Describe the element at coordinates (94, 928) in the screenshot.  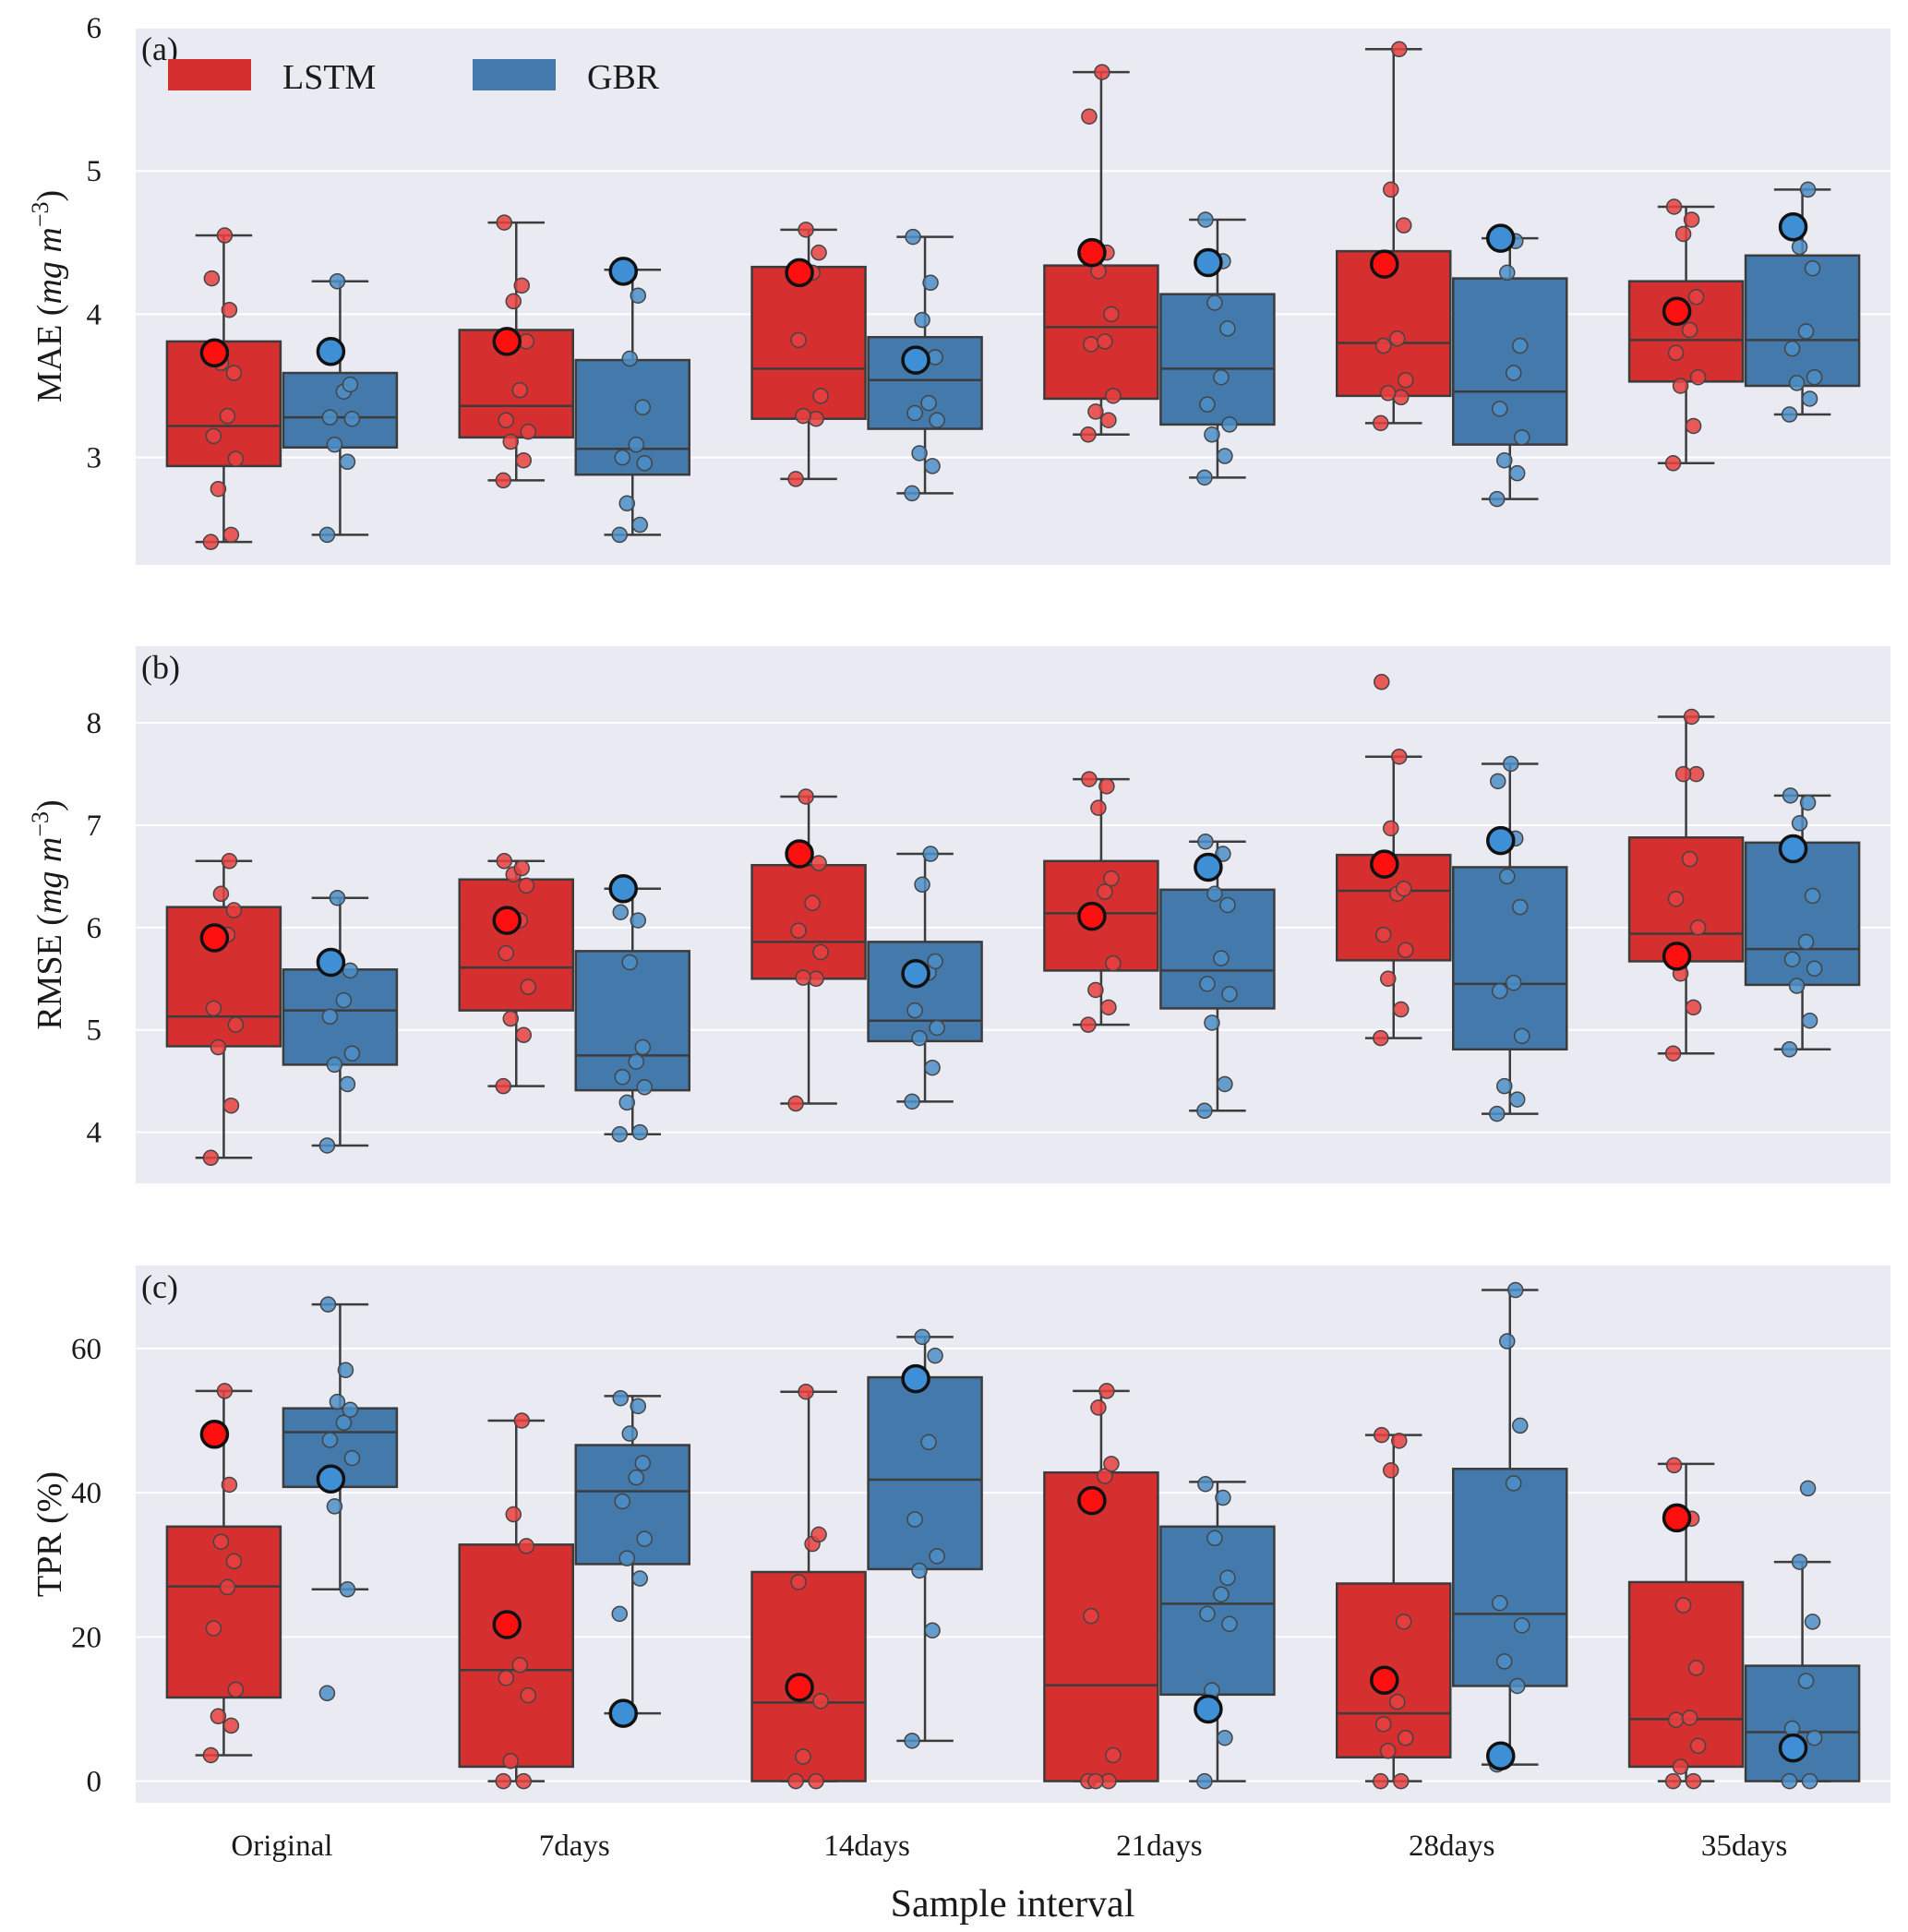
I see `y-tick-label: 6` at that location.